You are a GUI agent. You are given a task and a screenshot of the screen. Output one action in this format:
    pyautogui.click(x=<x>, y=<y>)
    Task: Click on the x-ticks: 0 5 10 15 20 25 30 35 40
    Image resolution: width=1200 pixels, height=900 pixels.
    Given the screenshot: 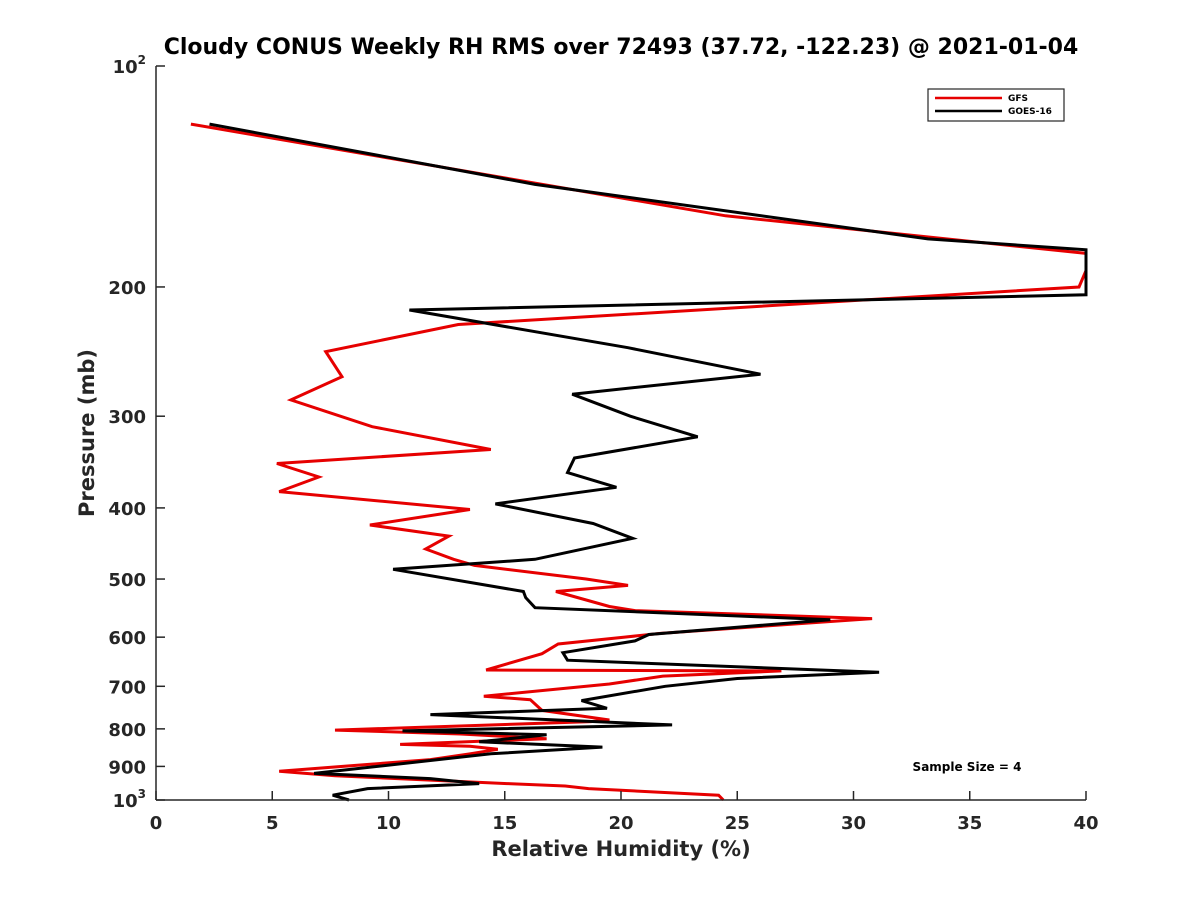 What is the action you would take?
    pyautogui.click(x=624, y=812)
    